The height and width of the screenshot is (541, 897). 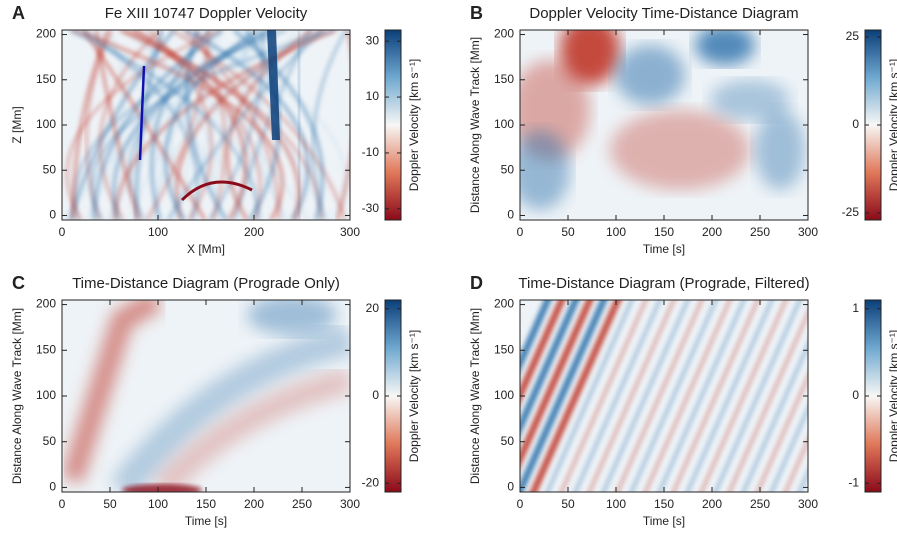 I want to click on panel-letter: B, so click(x=476, y=13).